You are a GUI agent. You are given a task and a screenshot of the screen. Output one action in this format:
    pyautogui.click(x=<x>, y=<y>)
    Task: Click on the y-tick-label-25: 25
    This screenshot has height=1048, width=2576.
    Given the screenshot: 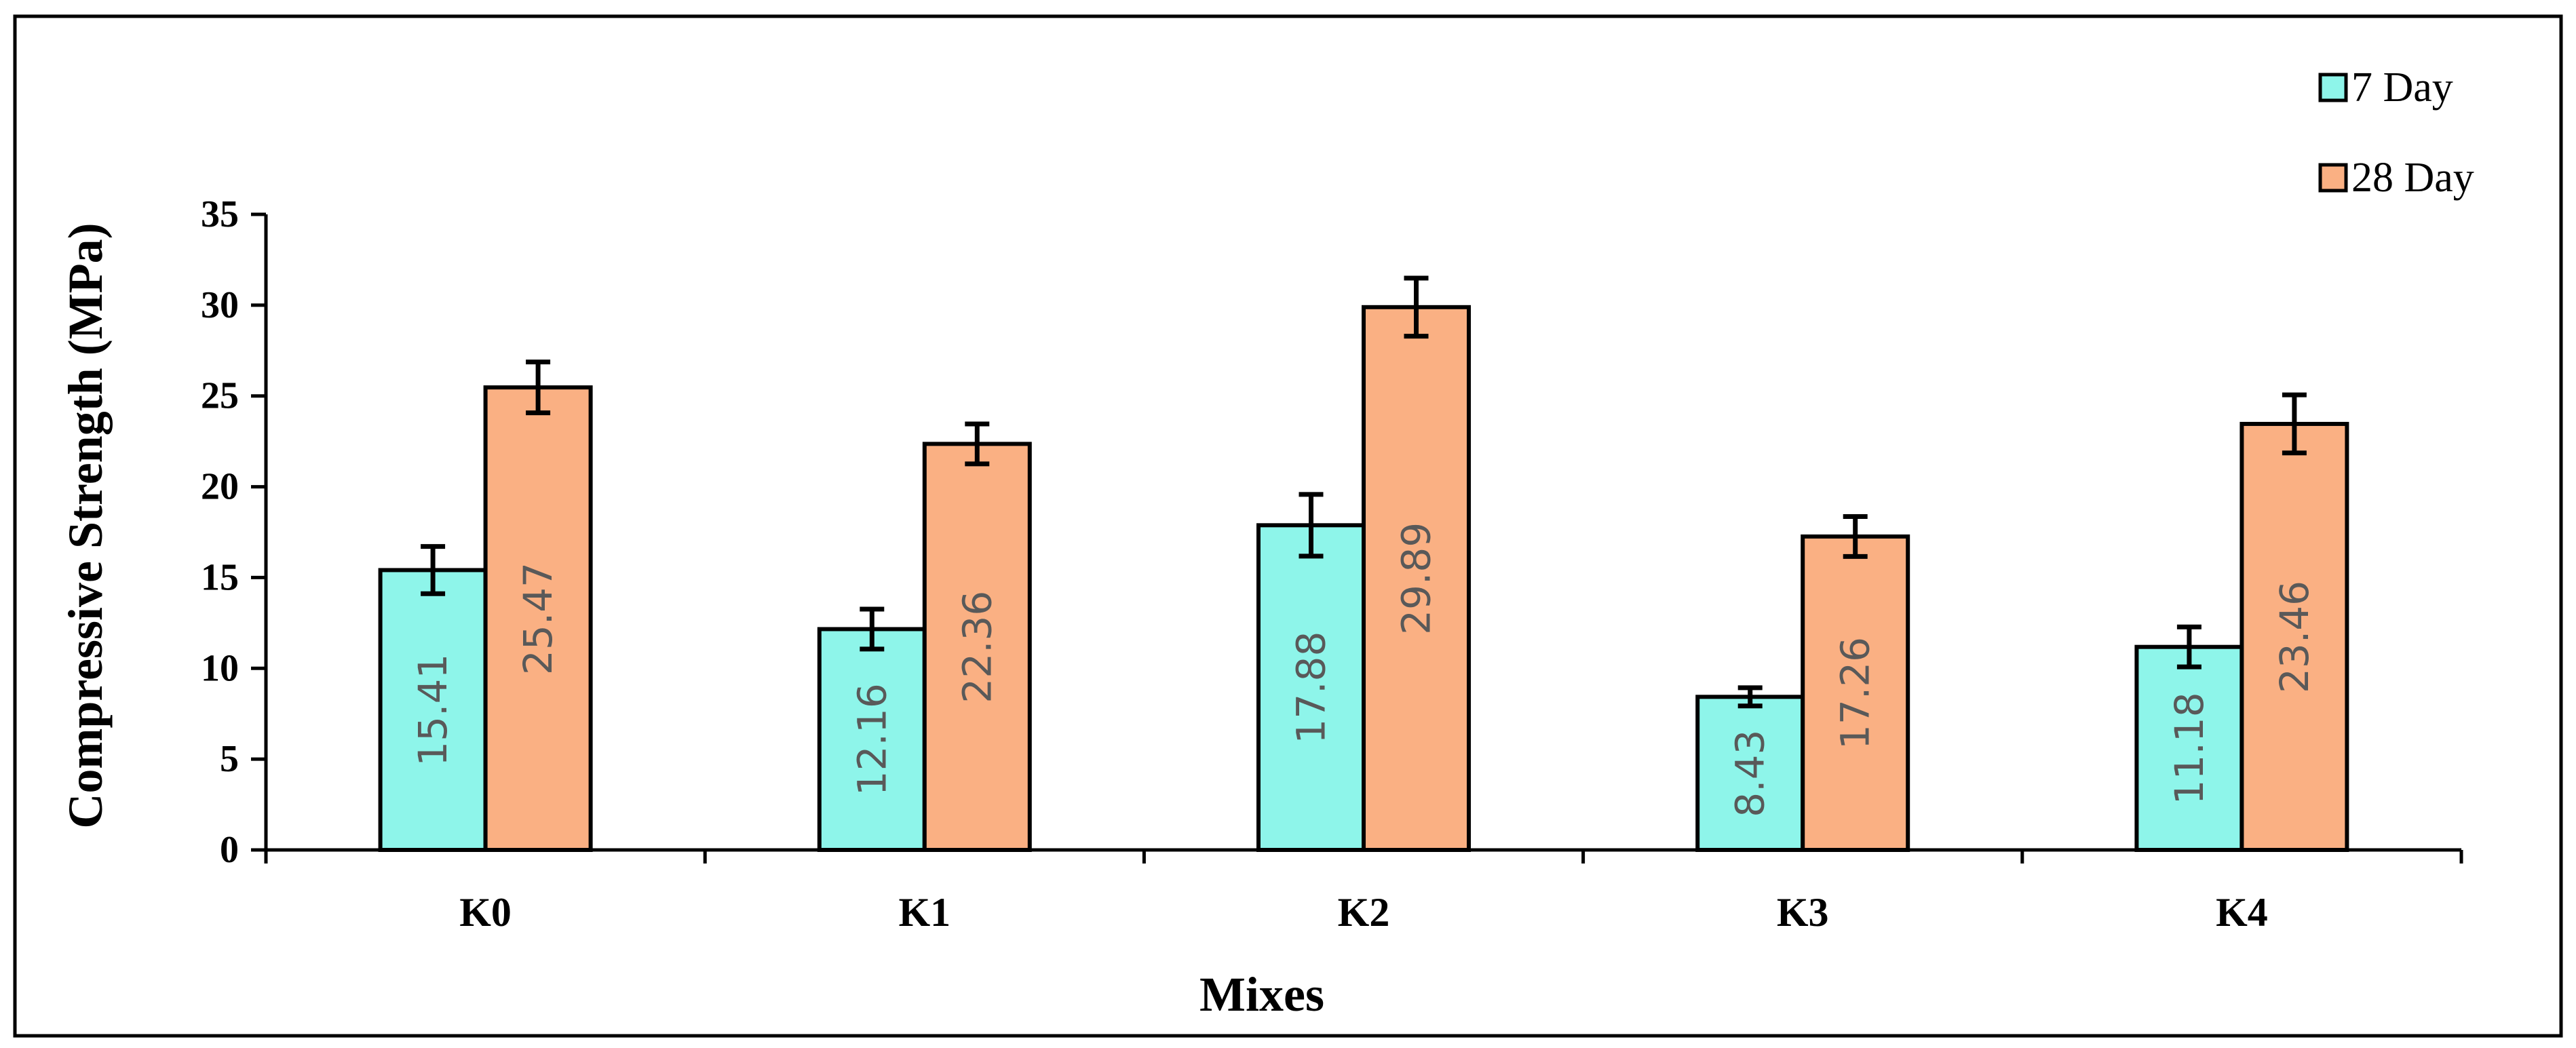 What is the action you would take?
    pyautogui.click(x=220, y=396)
    